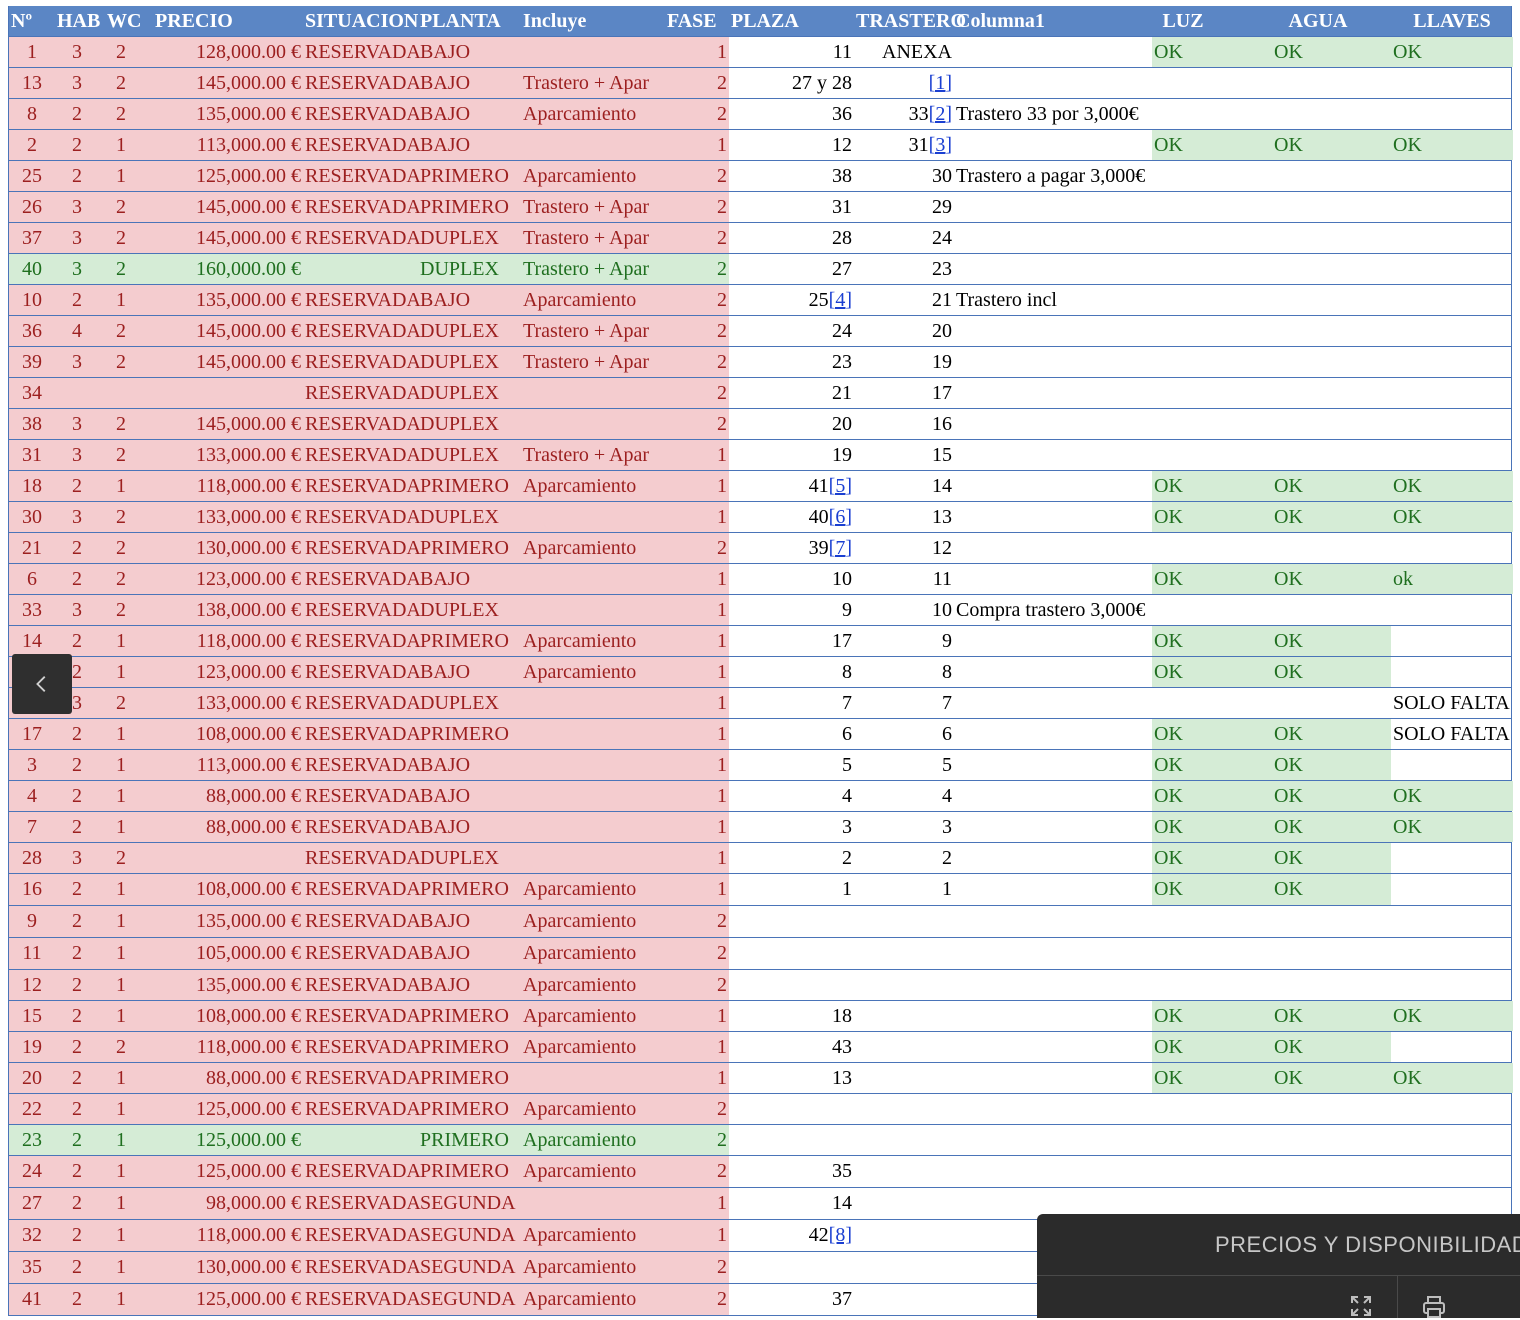 This screenshot has height=1320, width=1520. What do you see at coordinates (940, 144) in the screenshot?
I see `footnote-link: [3]` at bounding box center [940, 144].